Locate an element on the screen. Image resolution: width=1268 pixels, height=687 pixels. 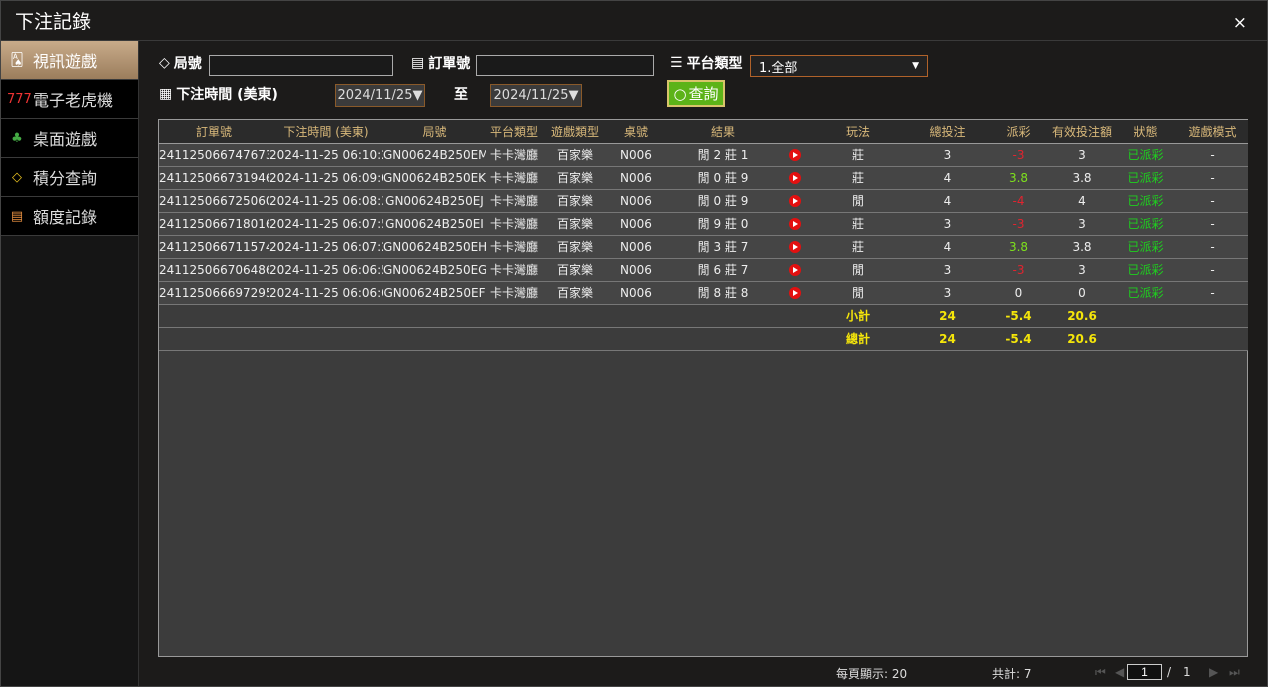
to-label: 至 is located at coordinates (461, 95).